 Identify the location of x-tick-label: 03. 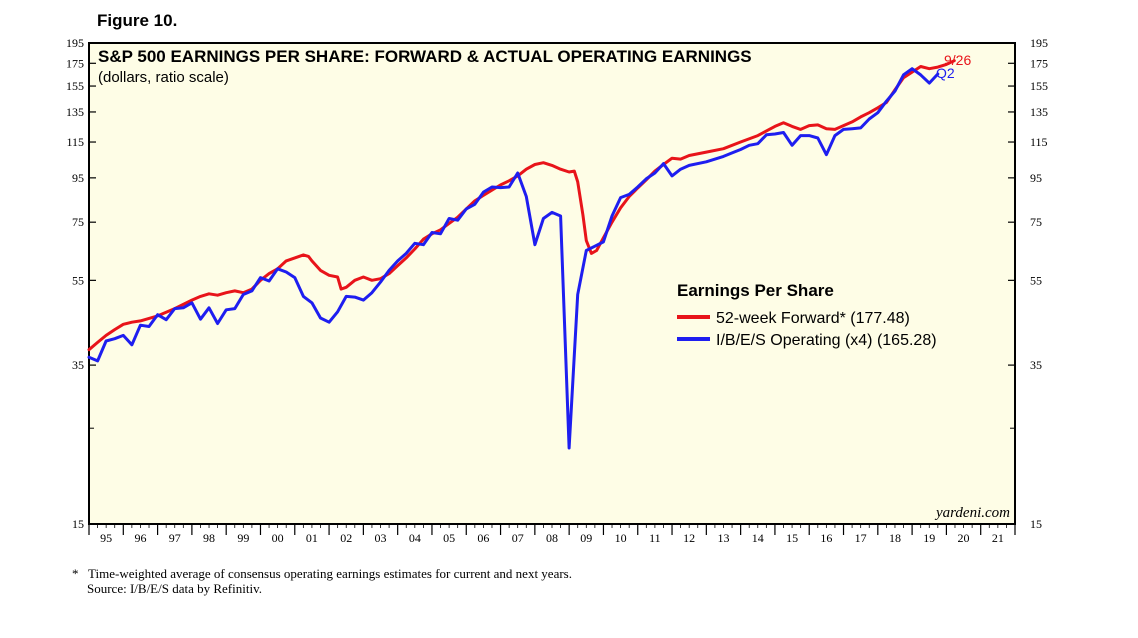
(381, 538).